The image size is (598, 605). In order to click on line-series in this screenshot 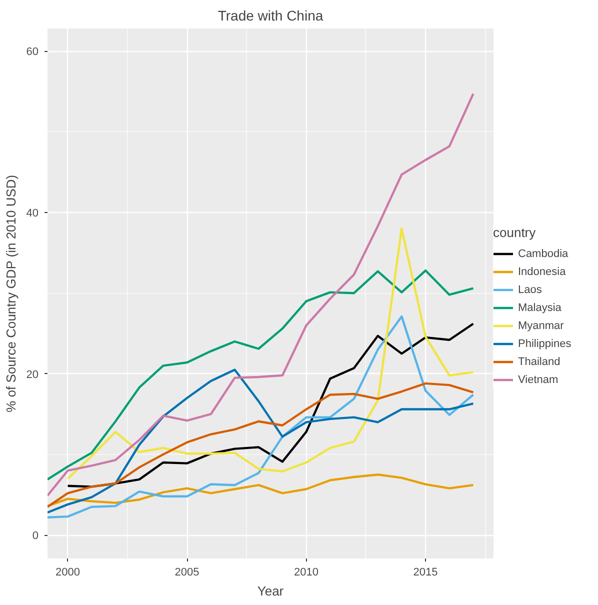, I will do `click(261, 491)`.